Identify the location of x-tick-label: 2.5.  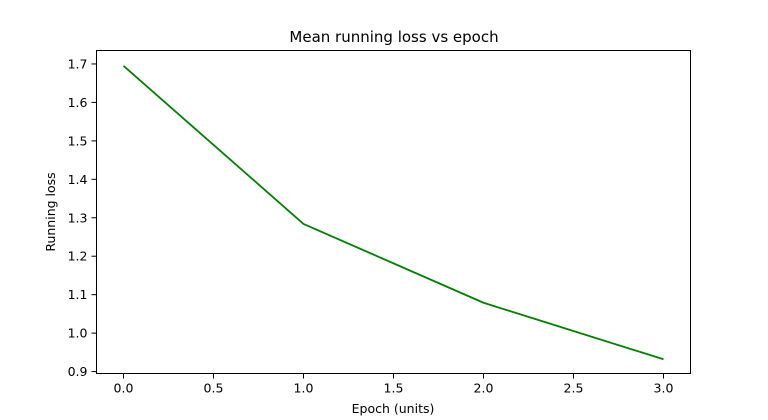
(574, 388).